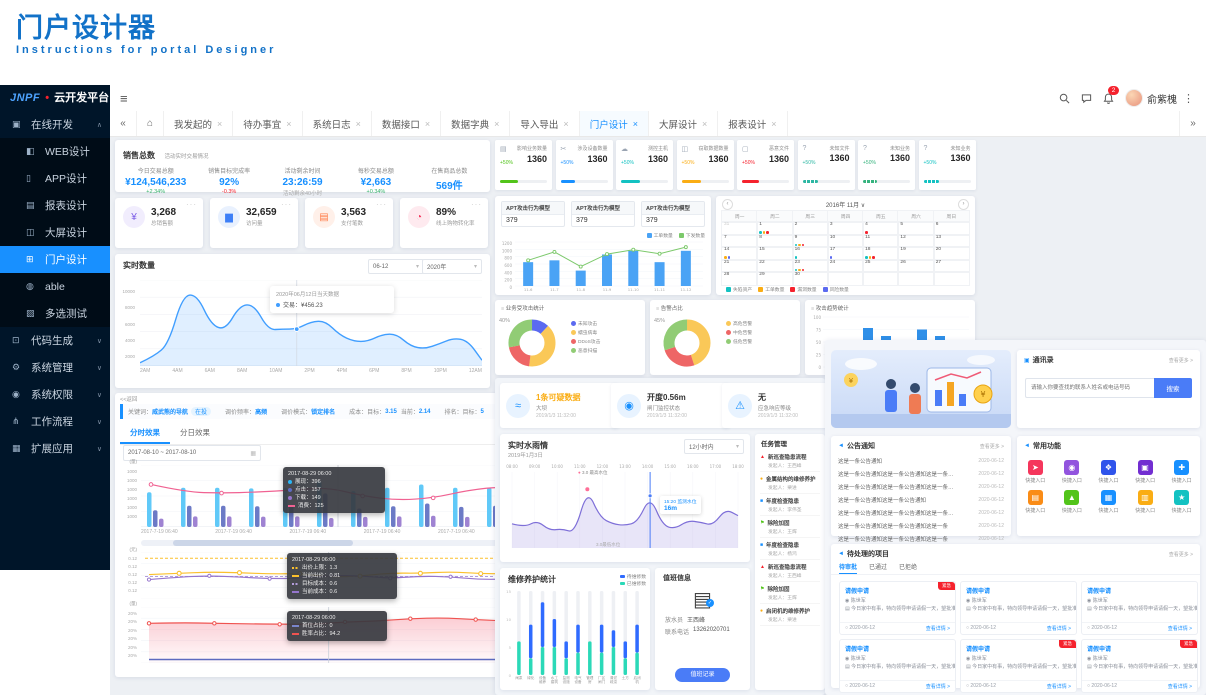  What do you see at coordinates (349, 223) in the screenshot?
I see `stat-card: ▤ 3,563 支付笔数 ···` at bounding box center [349, 223].